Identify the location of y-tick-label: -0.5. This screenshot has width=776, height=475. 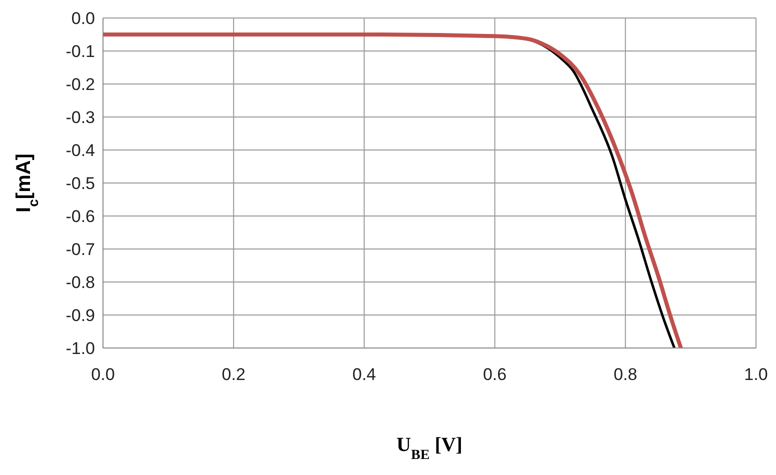
(80, 184).